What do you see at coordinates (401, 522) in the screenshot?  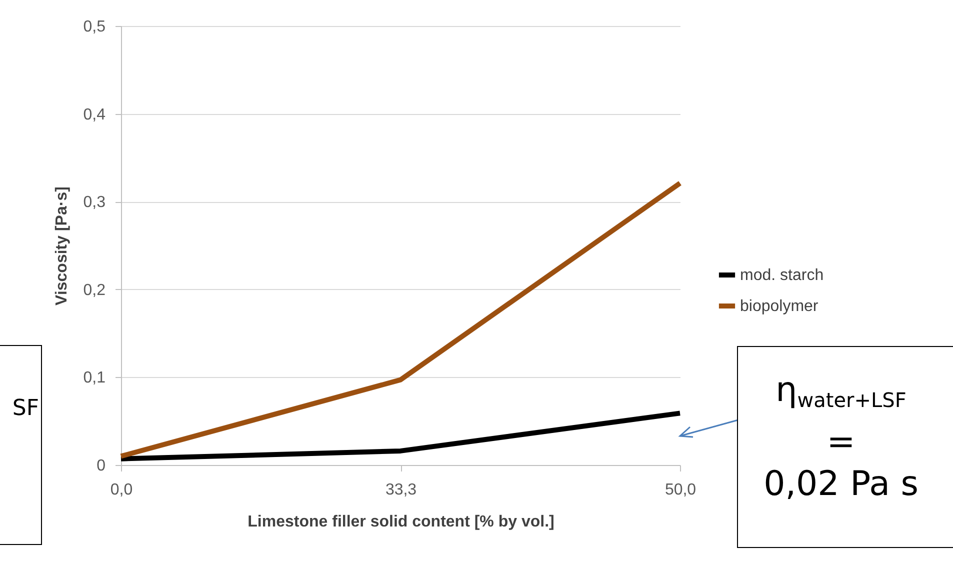 I see `x-axis-title: Limestone filler solid content [% by vol.]` at bounding box center [401, 522].